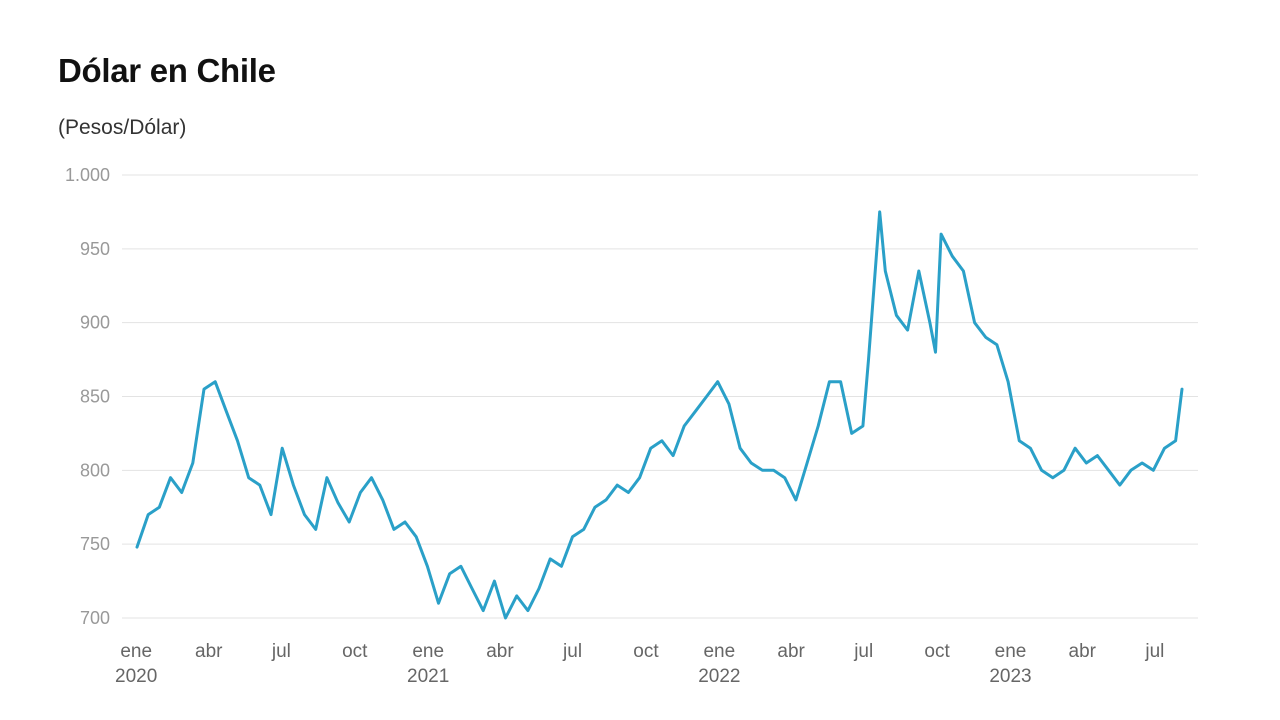  What do you see at coordinates (95, 544) in the screenshot?
I see `y-tick-label: 750` at bounding box center [95, 544].